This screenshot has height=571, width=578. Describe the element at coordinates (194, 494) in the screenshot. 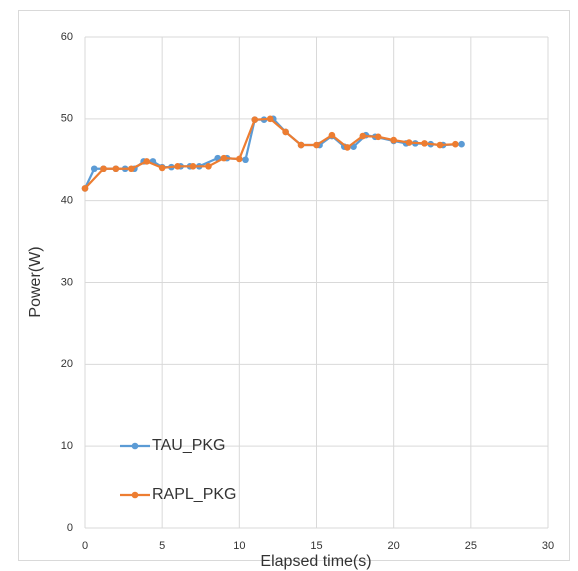

I see `legend-label: RAPL_PKG` at that location.